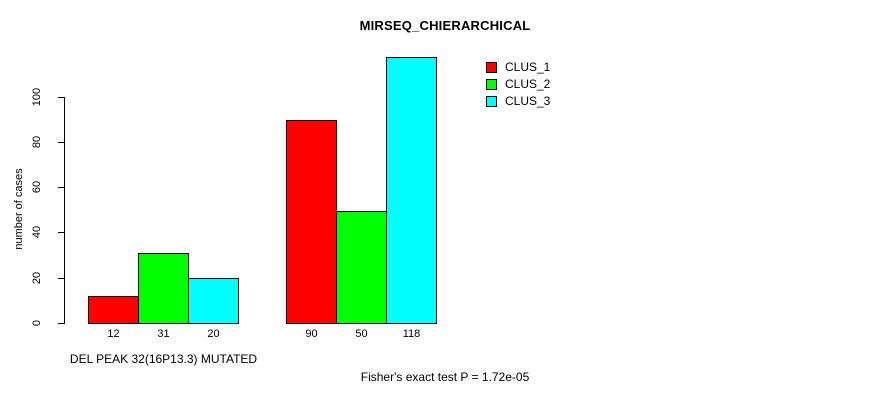 This screenshot has width=890, height=400. What do you see at coordinates (445, 377) in the screenshot?
I see `statistical-test-annotation: Fisher's exact test P = 1.72e-05` at bounding box center [445, 377].